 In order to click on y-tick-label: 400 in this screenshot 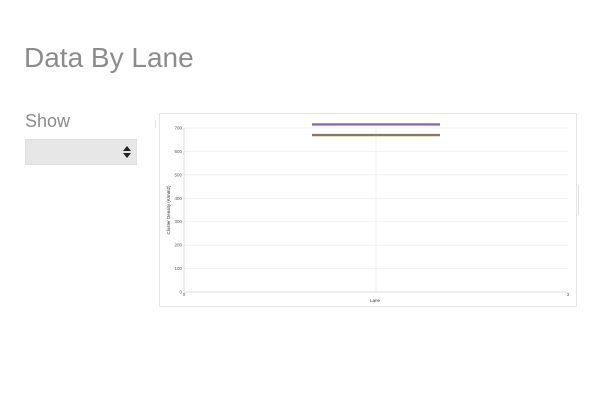, I will do `click(178, 198)`.